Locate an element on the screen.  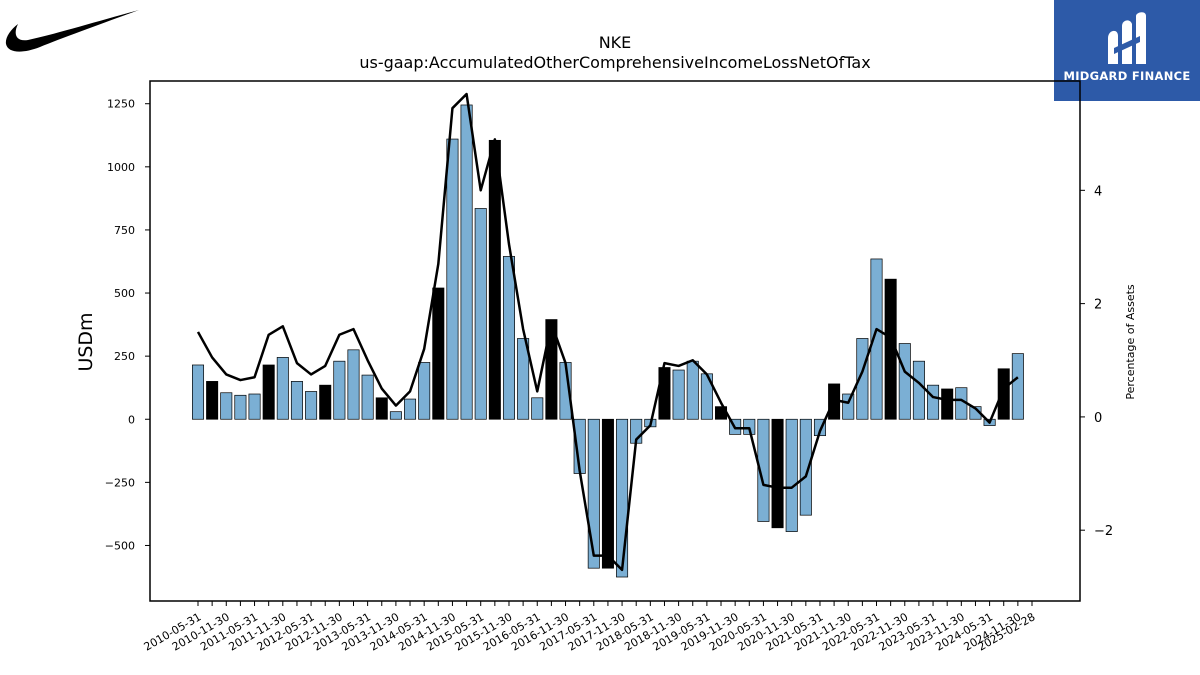
y-axis-left: −500 −250 0 250 500 750 1000 1250 is located at coordinates (127, 325).